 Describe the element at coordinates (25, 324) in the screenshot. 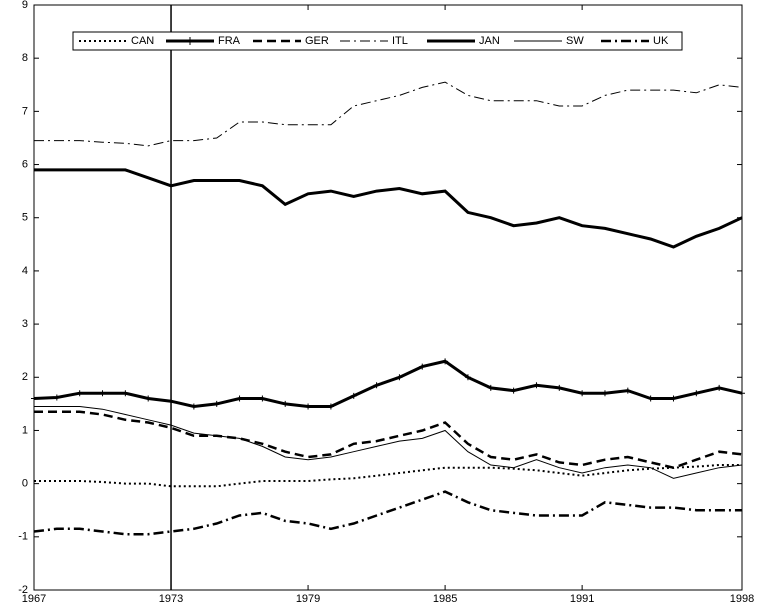

I see `y-tick-label: 3` at that location.